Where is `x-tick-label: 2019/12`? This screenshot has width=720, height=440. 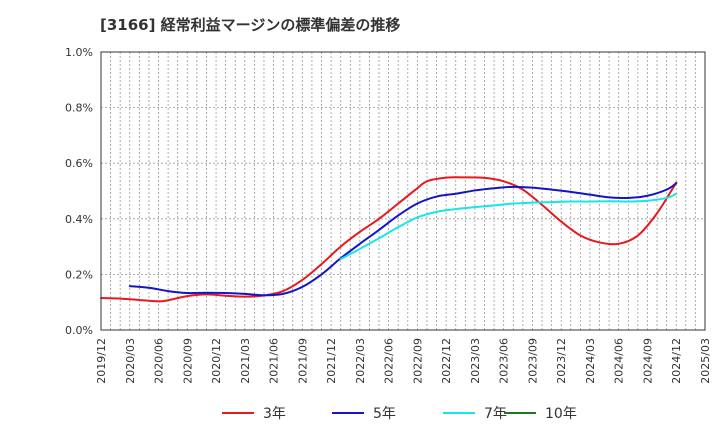
x-tick-label: 2019/12 is located at coordinates (101, 361).